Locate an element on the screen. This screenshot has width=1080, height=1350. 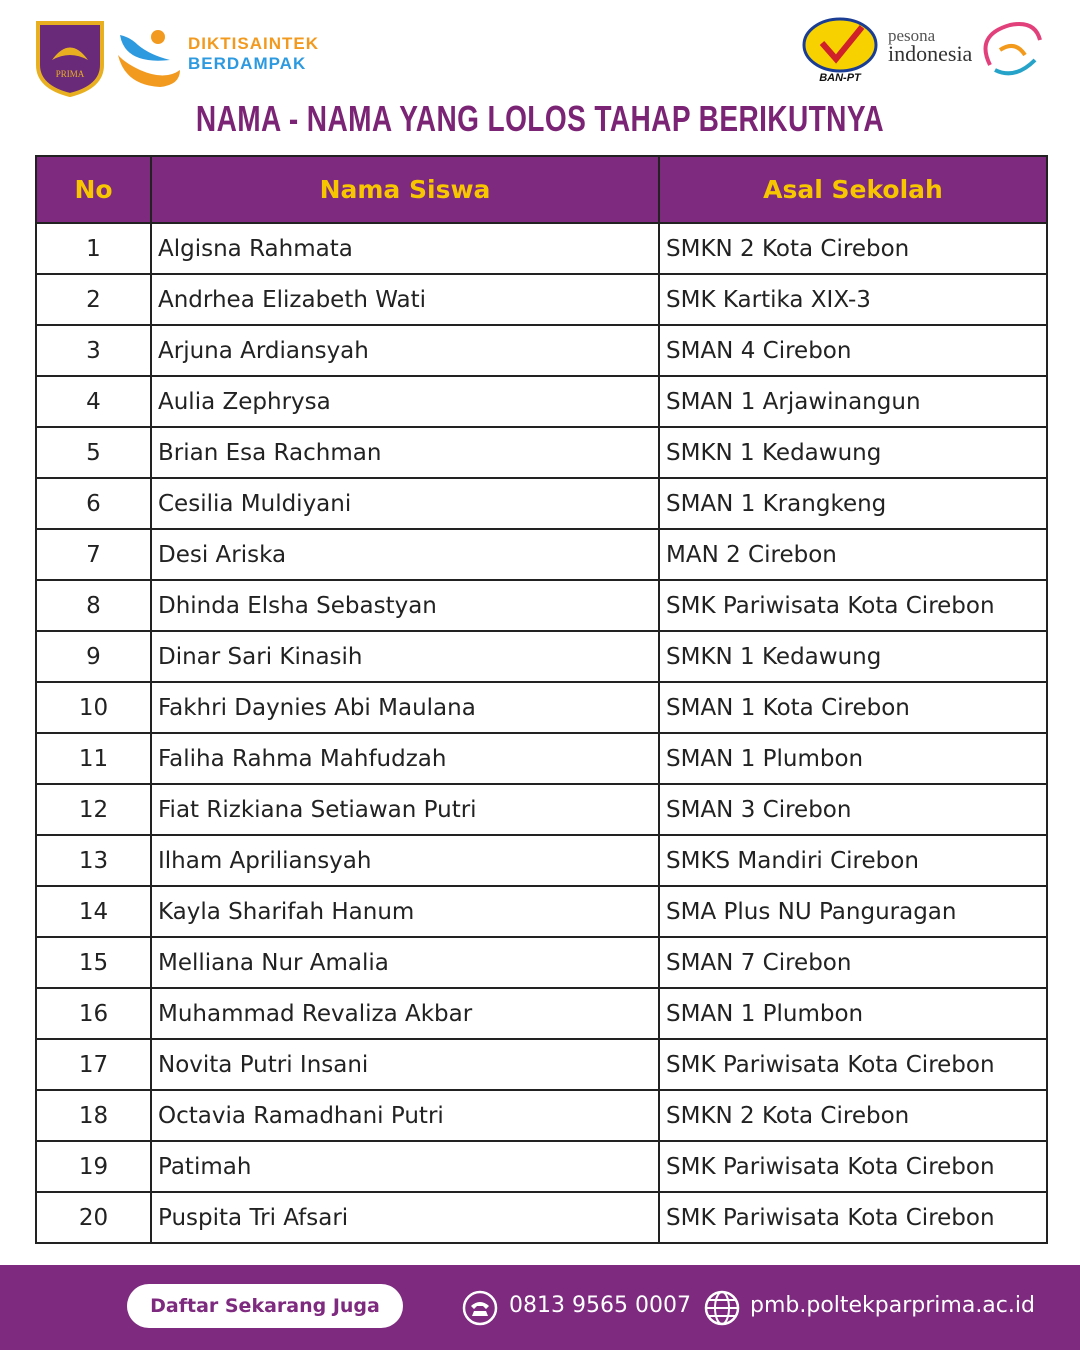
row-number: 17 is located at coordinates (93, 1064).